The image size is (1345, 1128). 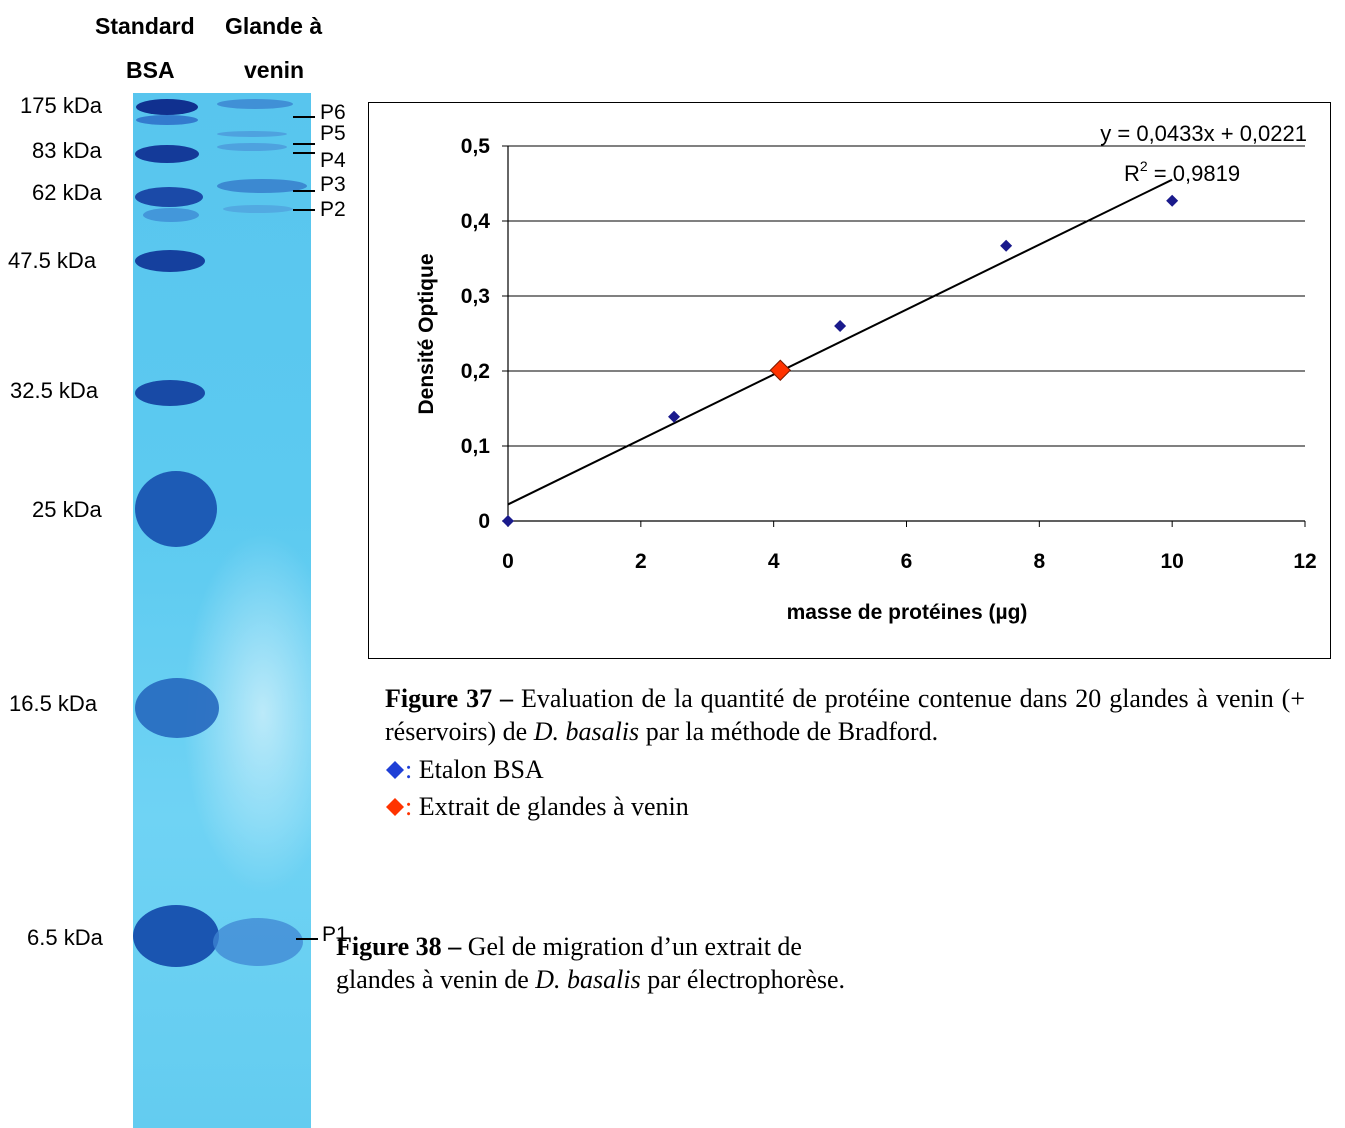 I want to click on r-squared: R2 = 0,9819, so click(x=1182, y=172).